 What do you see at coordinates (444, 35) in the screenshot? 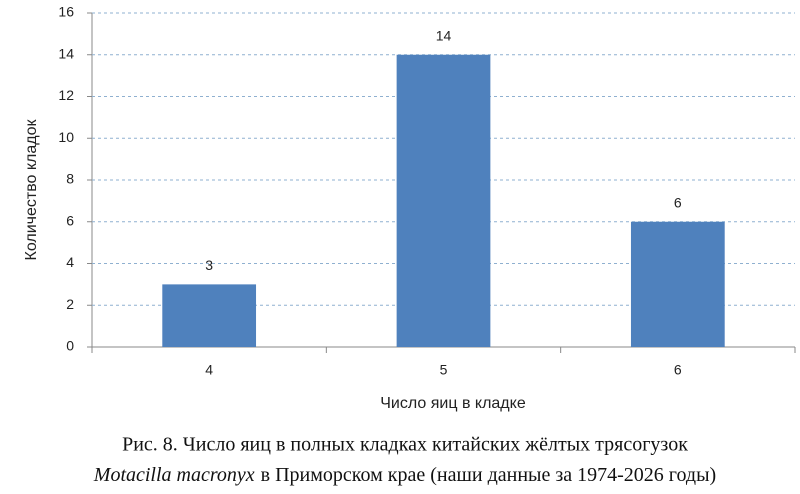
I see `data-label: 14` at bounding box center [444, 35].